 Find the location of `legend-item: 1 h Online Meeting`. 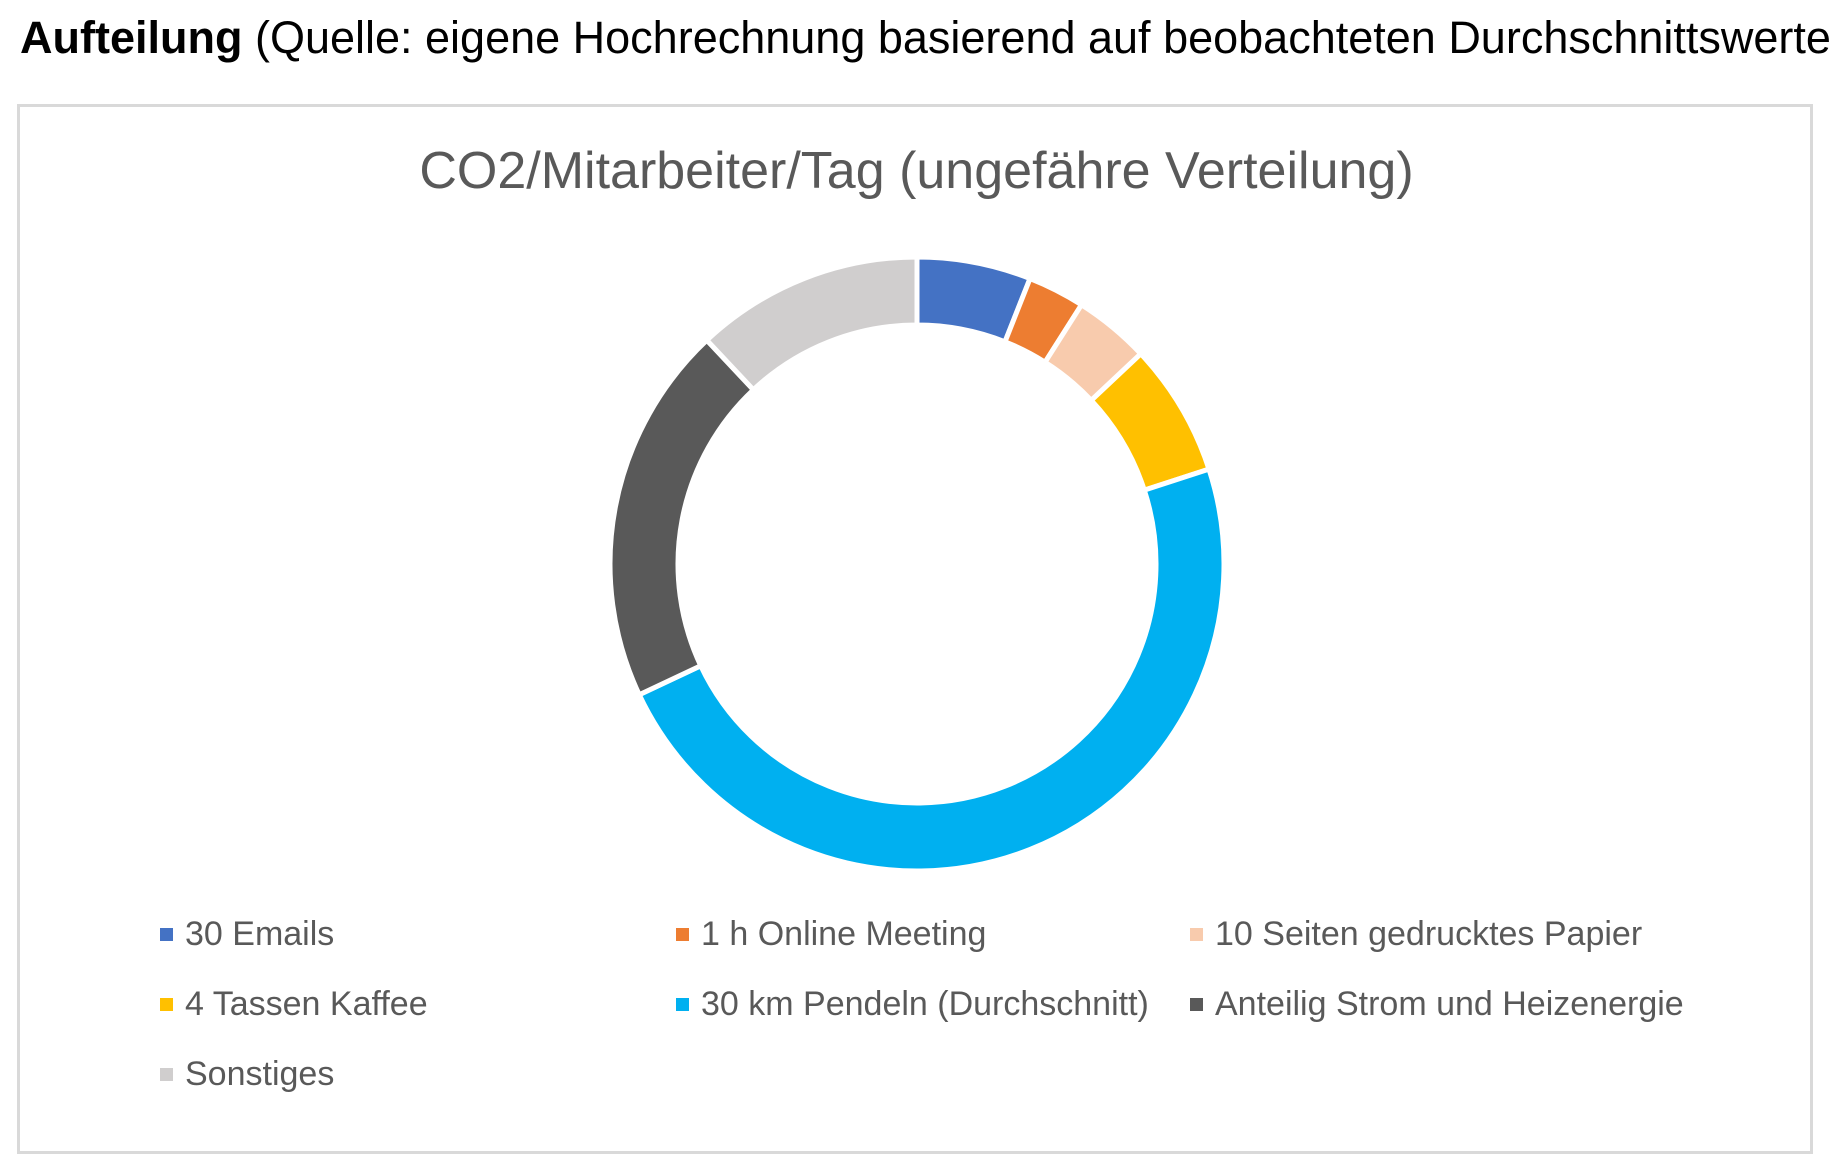

legend-item: 1 h Online Meeting is located at coordinates (831, 934).